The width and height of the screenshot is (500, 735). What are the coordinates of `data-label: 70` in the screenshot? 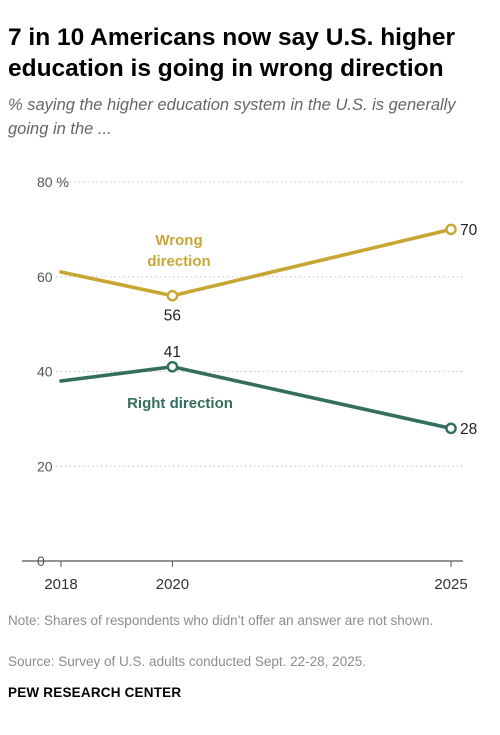 It's located at (469, 230).